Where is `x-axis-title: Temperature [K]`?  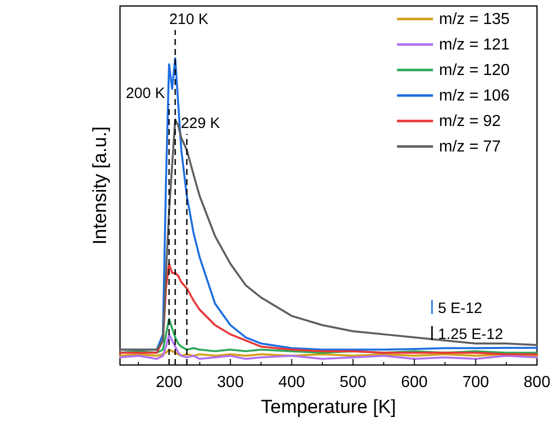 x-axis-title: Temperature [K] is located at coordinates (328, 407).